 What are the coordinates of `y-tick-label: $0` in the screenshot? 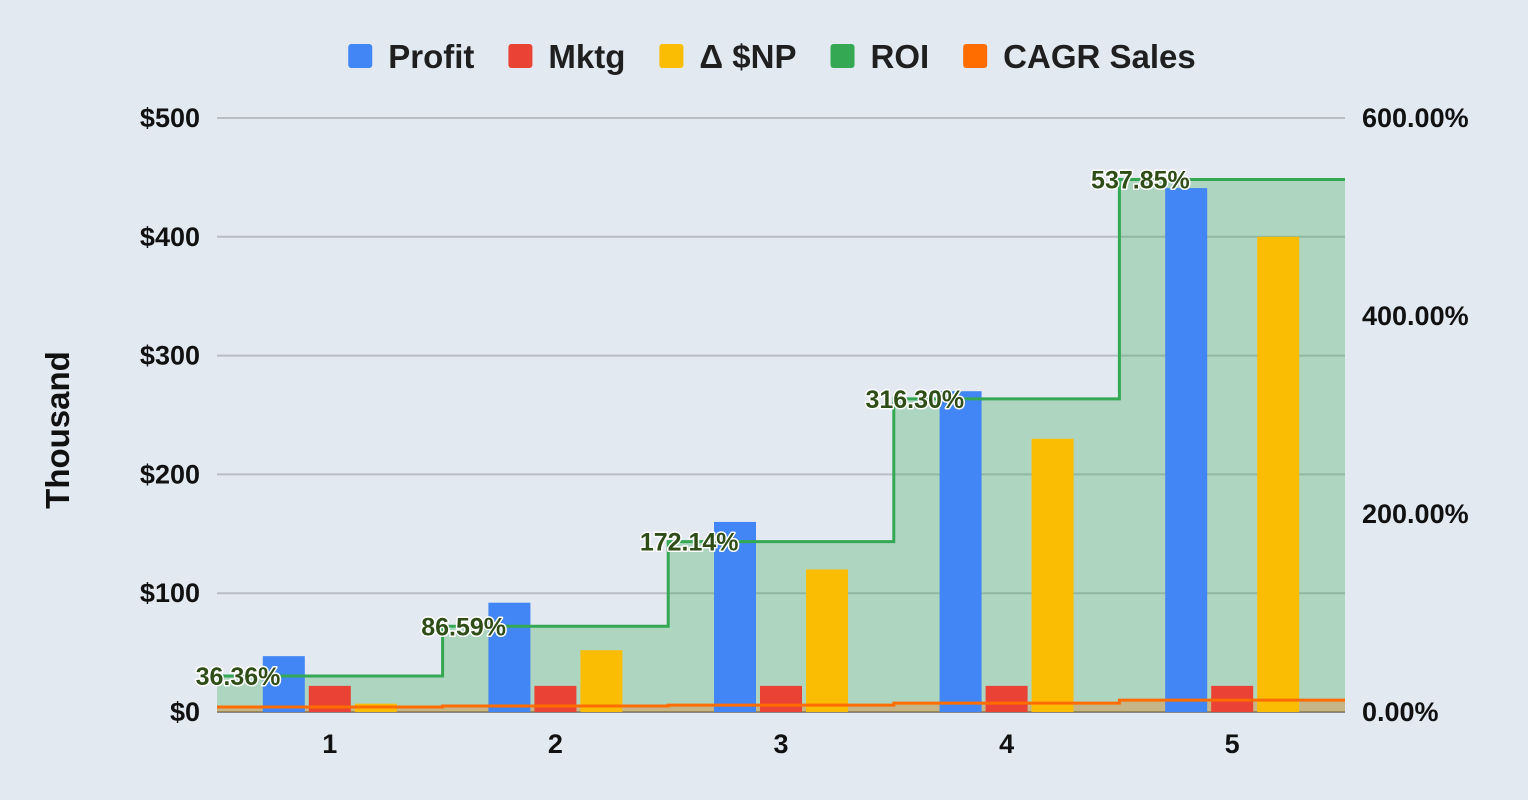 It's located at (185, 712).